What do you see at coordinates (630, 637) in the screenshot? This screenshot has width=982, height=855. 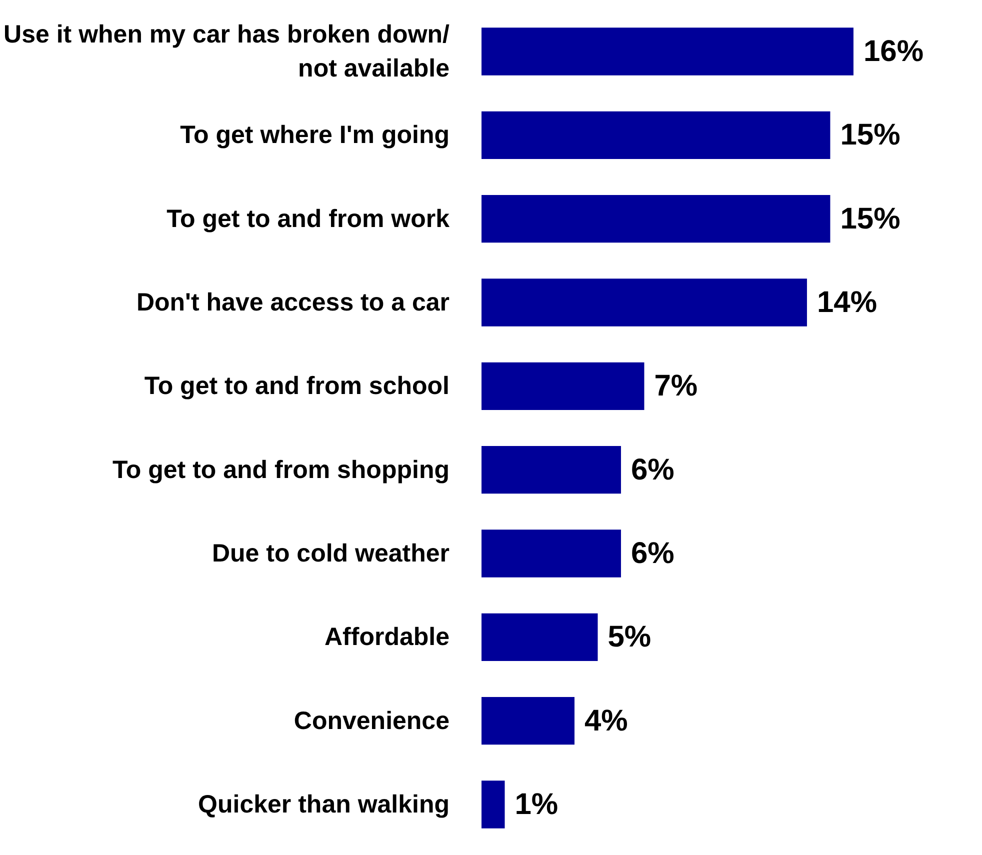 I see `data-label: 5%` at bounding box center [630, 637].